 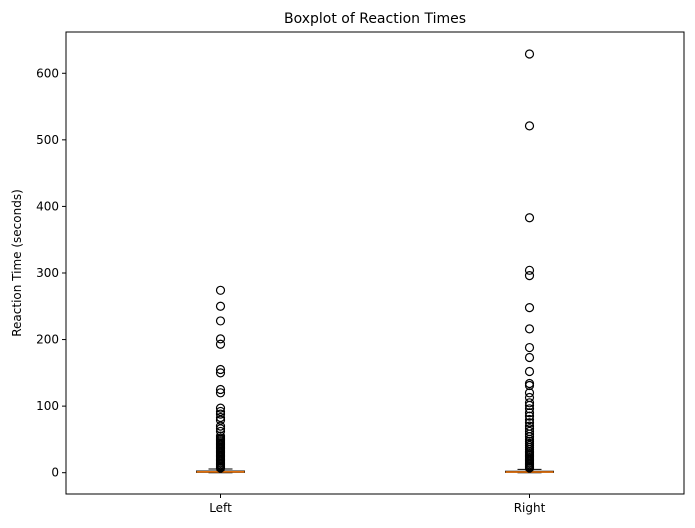 What do you see at coordinates (220, 508) in the screenshot?
I see `x-tick-label-left: Left` at bounding box center [220, 508].